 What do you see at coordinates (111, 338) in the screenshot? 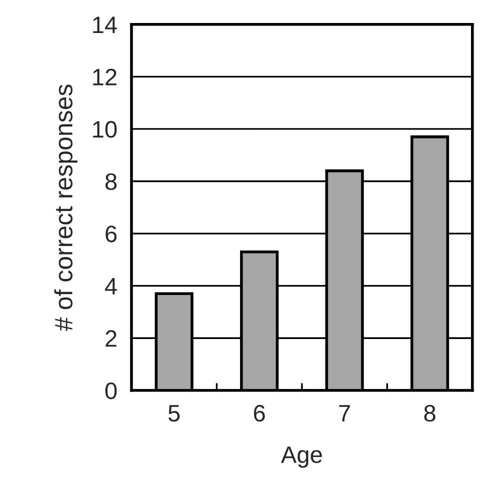
I see `y-tick-label: 2` at bounding box center [111, 338].